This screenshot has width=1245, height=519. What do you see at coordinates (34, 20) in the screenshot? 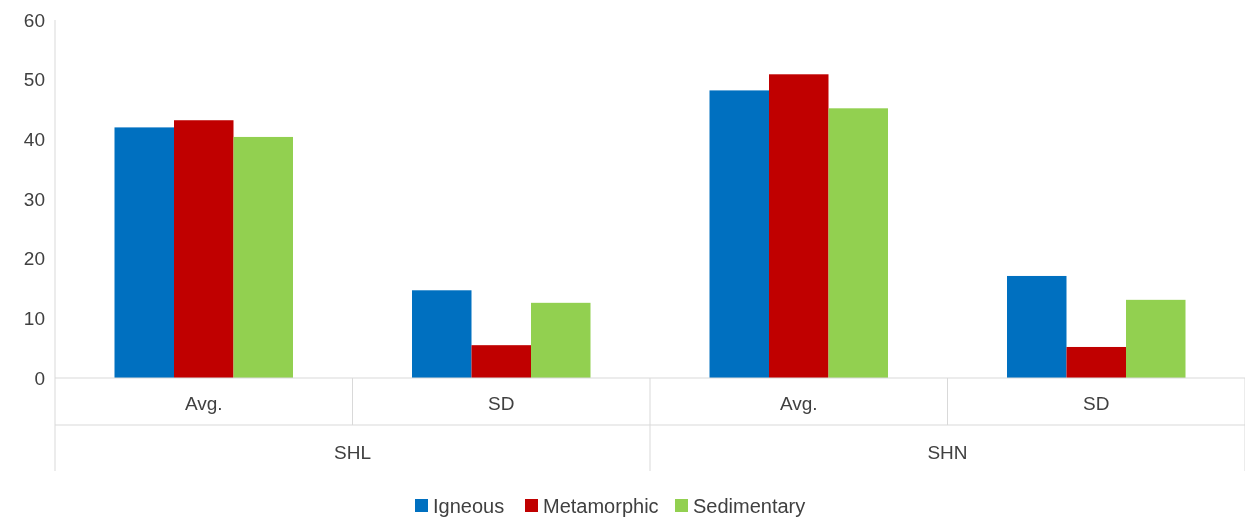
I see `y-tick-label: 60` at bounding box center [34, 20].